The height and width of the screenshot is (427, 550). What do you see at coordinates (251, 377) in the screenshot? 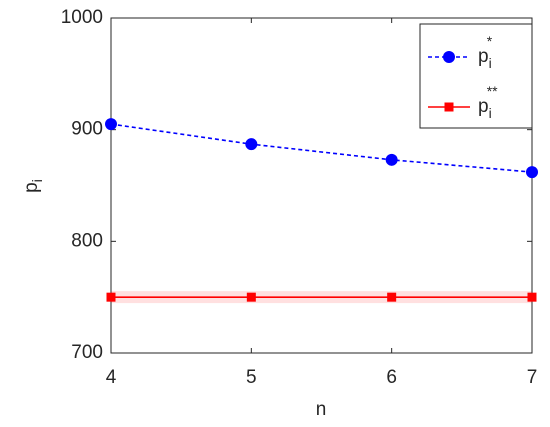
I see `x-tick-label: 5` at bounding box center [251, 377].